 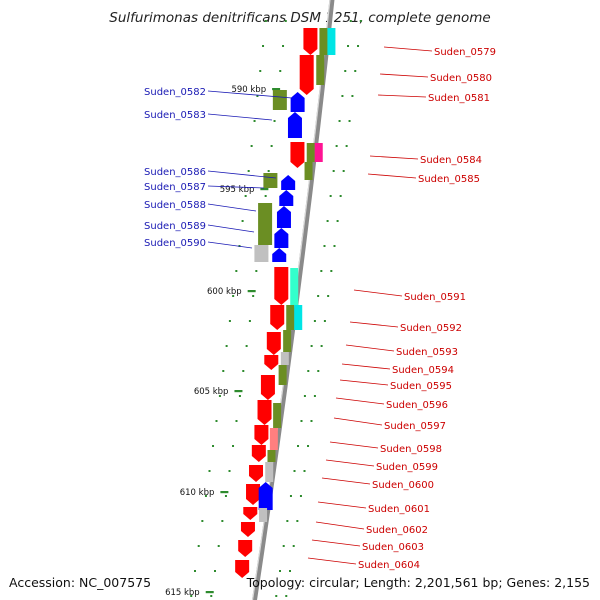 What do you see at coordinates (197, 493) in the screenshot?
I see `tick-label: 610 kbp` at bounding box center [197, 493].